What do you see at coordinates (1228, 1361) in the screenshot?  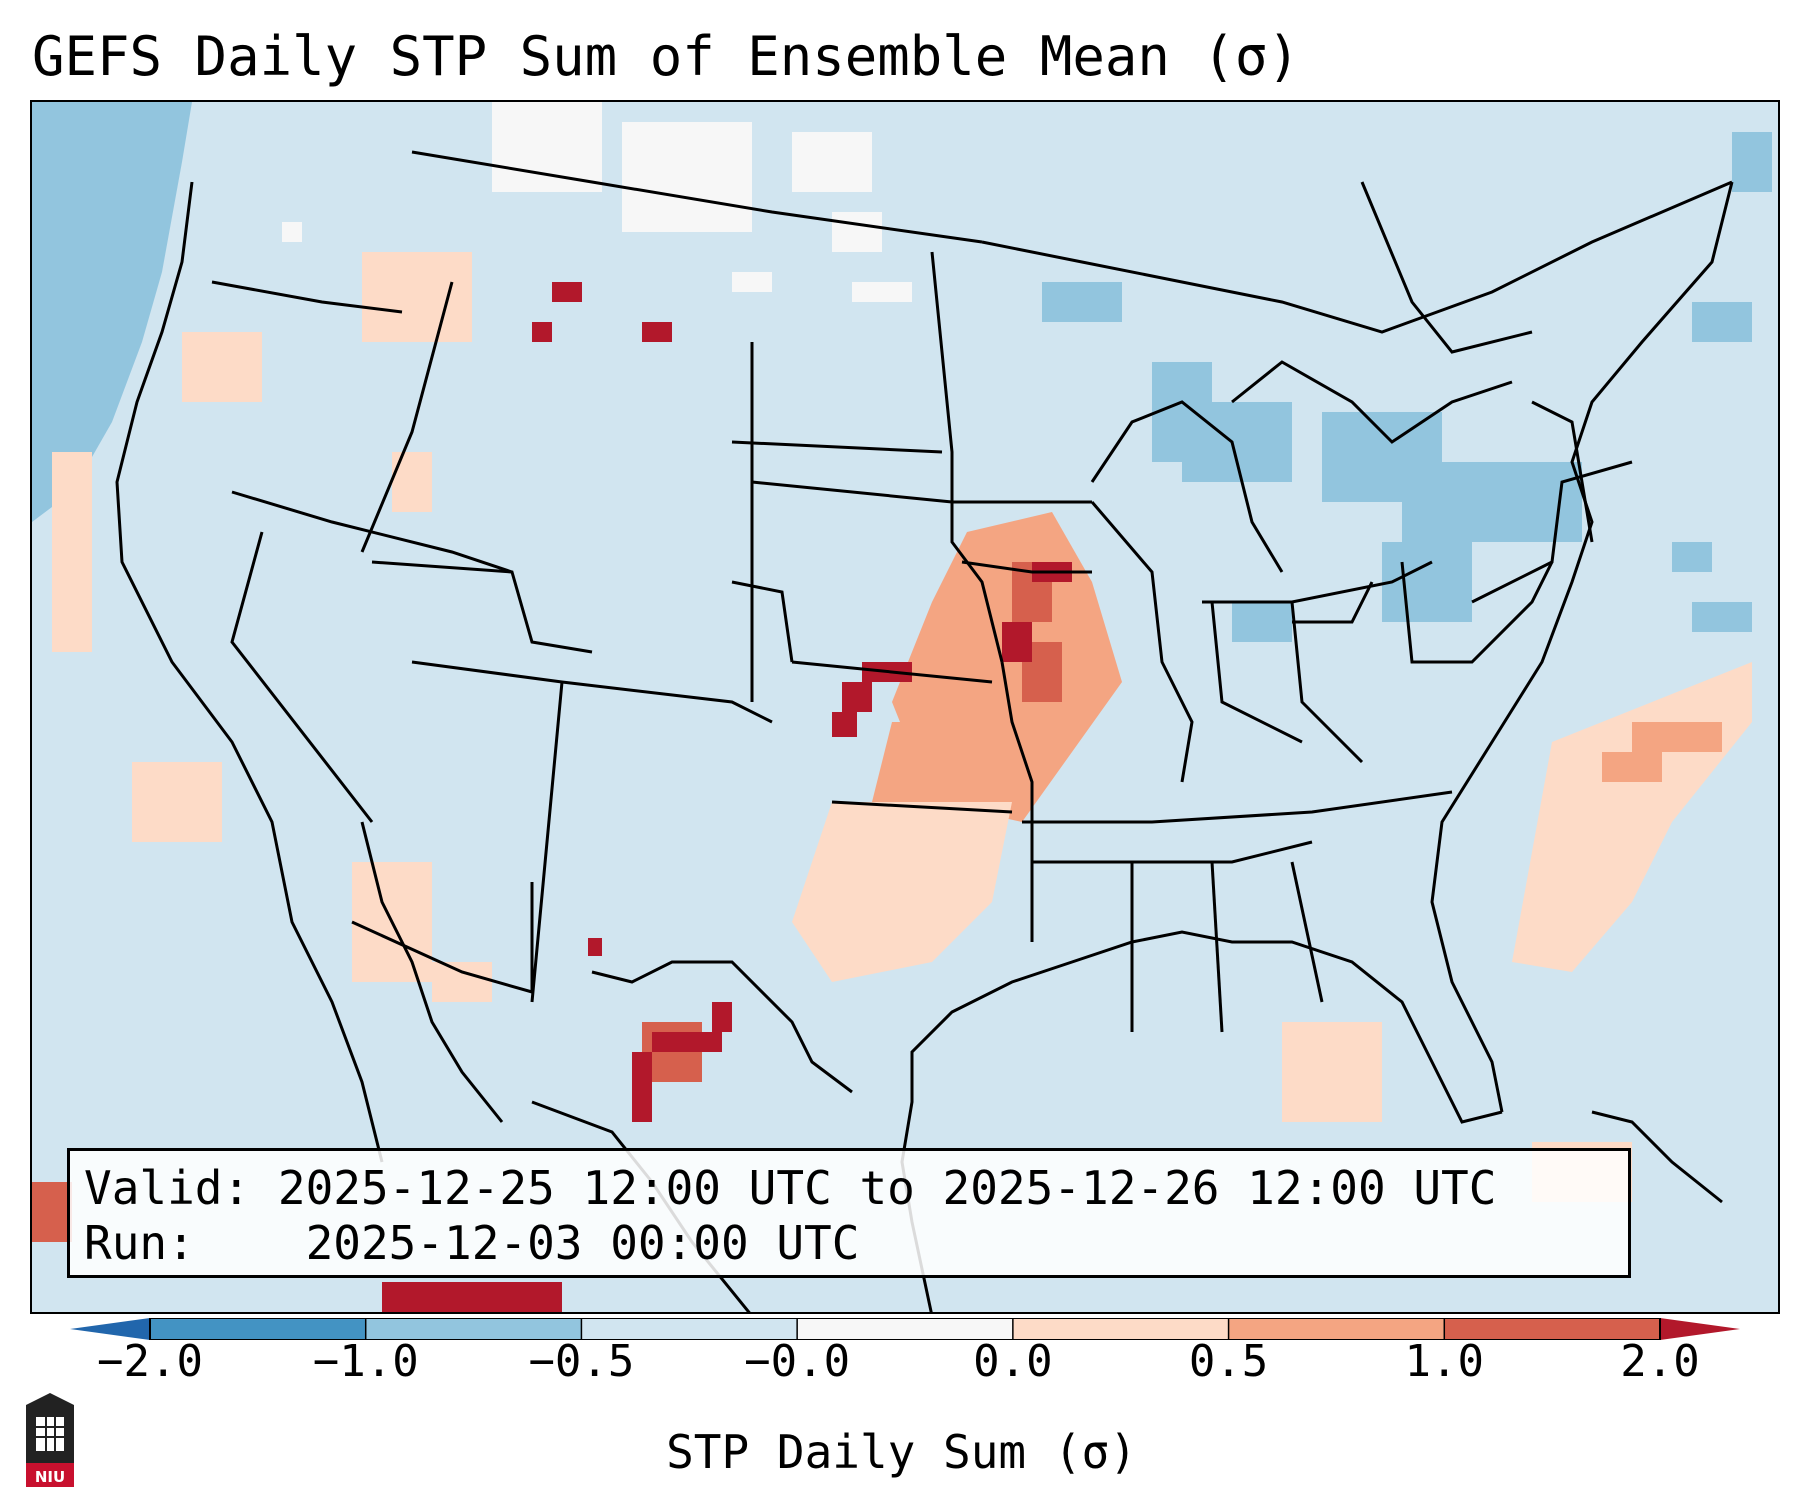 I see `colorbar-tick-label: 0.5` at bounding box center [1228, 1361].